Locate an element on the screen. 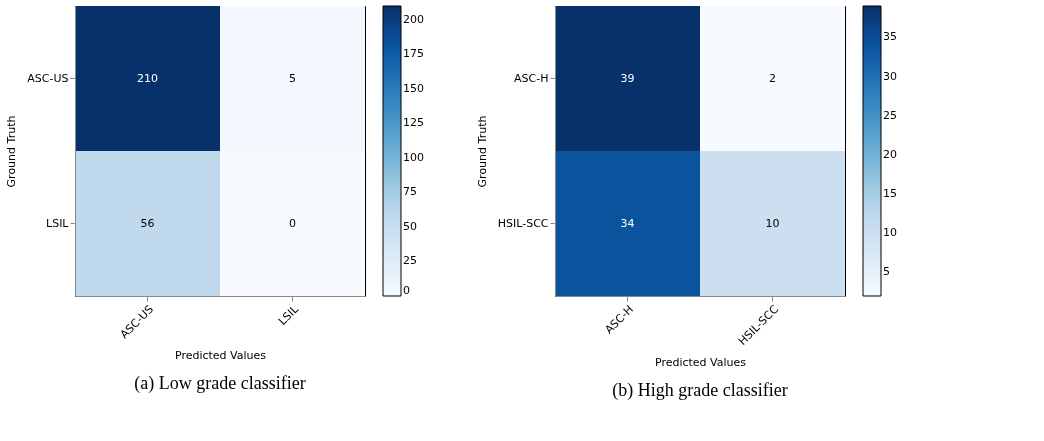 Image resolution: width=1044 pixels, height=441 pixels. data-label: 10 is located at coordinates (772, 223).